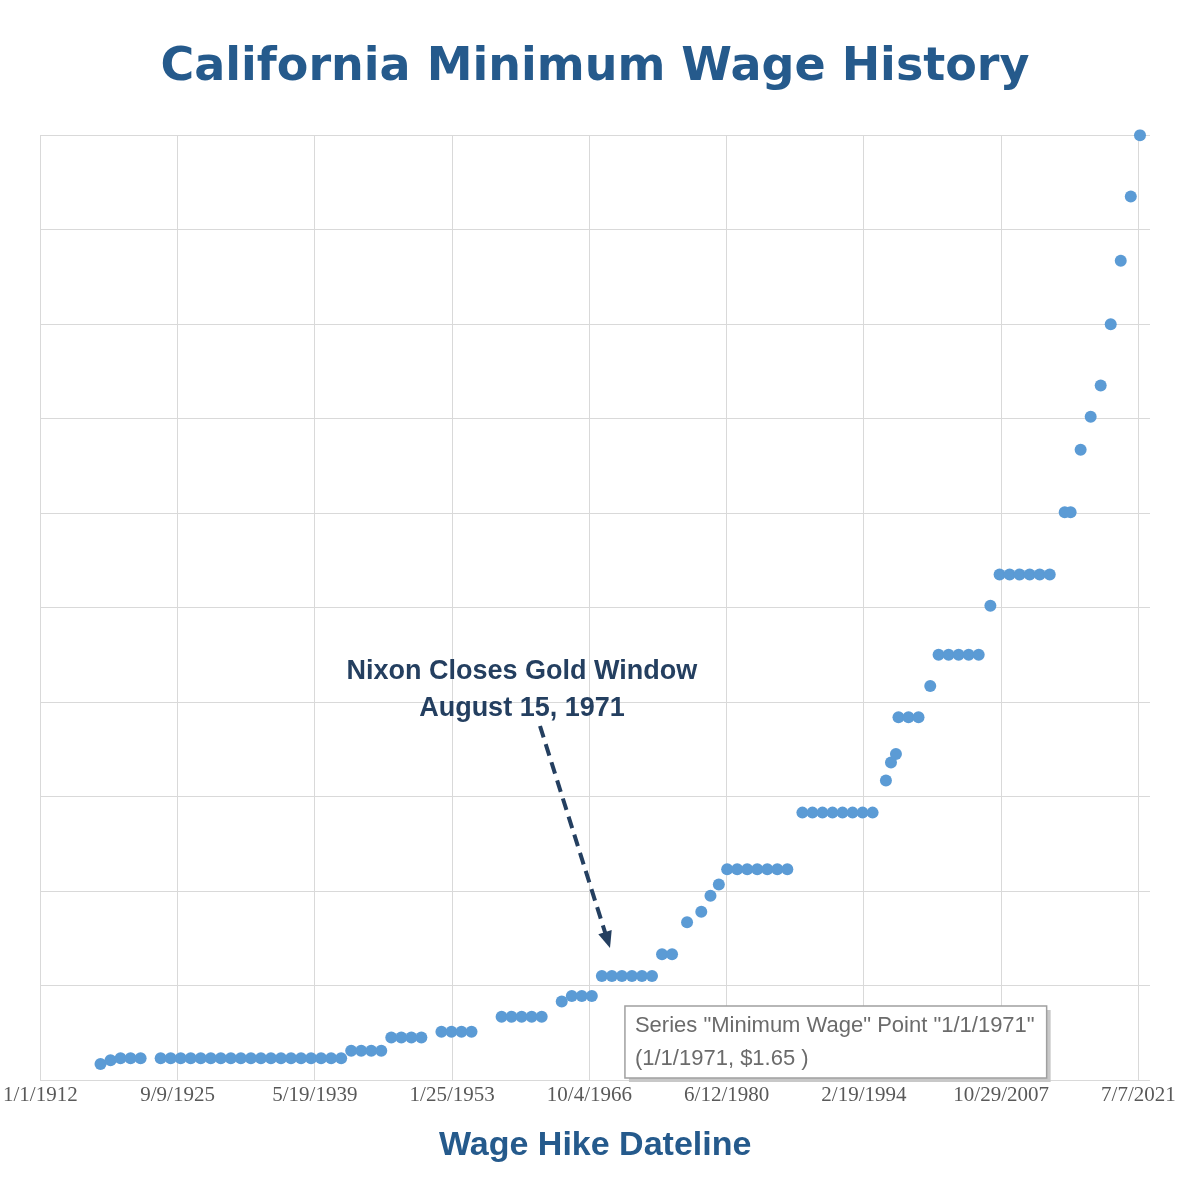  Describe the element at coordinates (452, 1094) in the screenshot. I see `x-tick-label: 1/25/1953` at that location.